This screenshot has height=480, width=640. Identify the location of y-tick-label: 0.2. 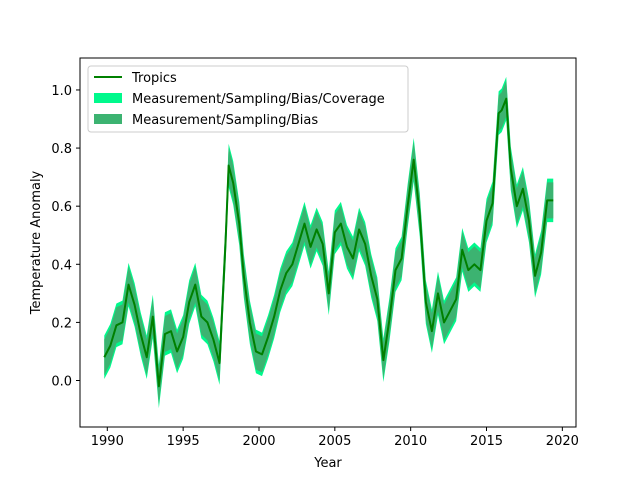
(61, 323).